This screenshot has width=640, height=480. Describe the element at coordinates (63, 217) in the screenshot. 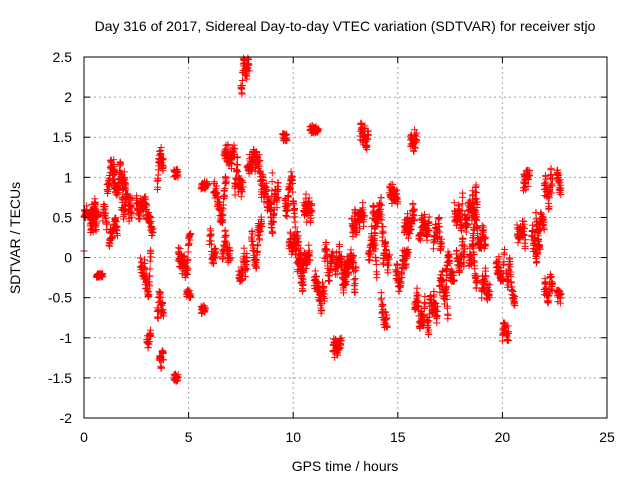

I see `y-tick-label: 0.5` at that location.